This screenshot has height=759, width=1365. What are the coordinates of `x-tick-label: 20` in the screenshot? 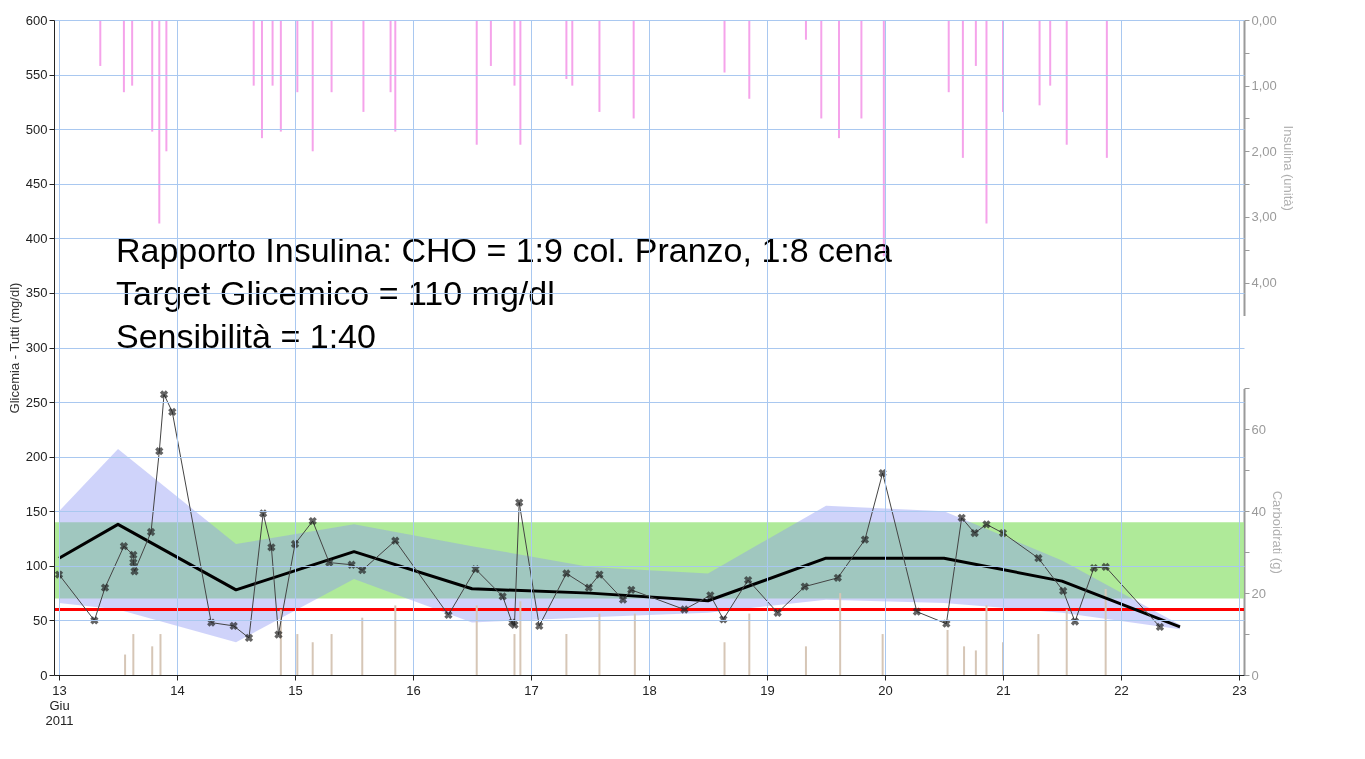 It's located at (885, 690).